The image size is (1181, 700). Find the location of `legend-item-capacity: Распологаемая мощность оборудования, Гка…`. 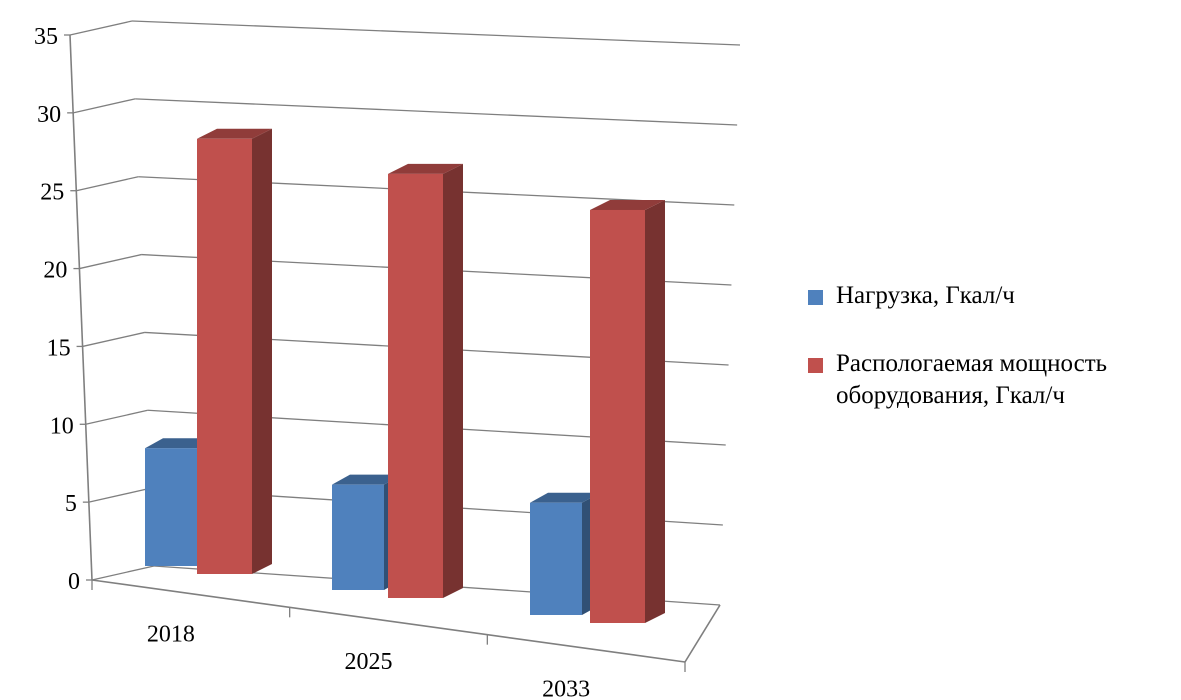

legend-item-capacity: Распологаемая мощность оборудования, Гка… is located at coordinates (993, 380).